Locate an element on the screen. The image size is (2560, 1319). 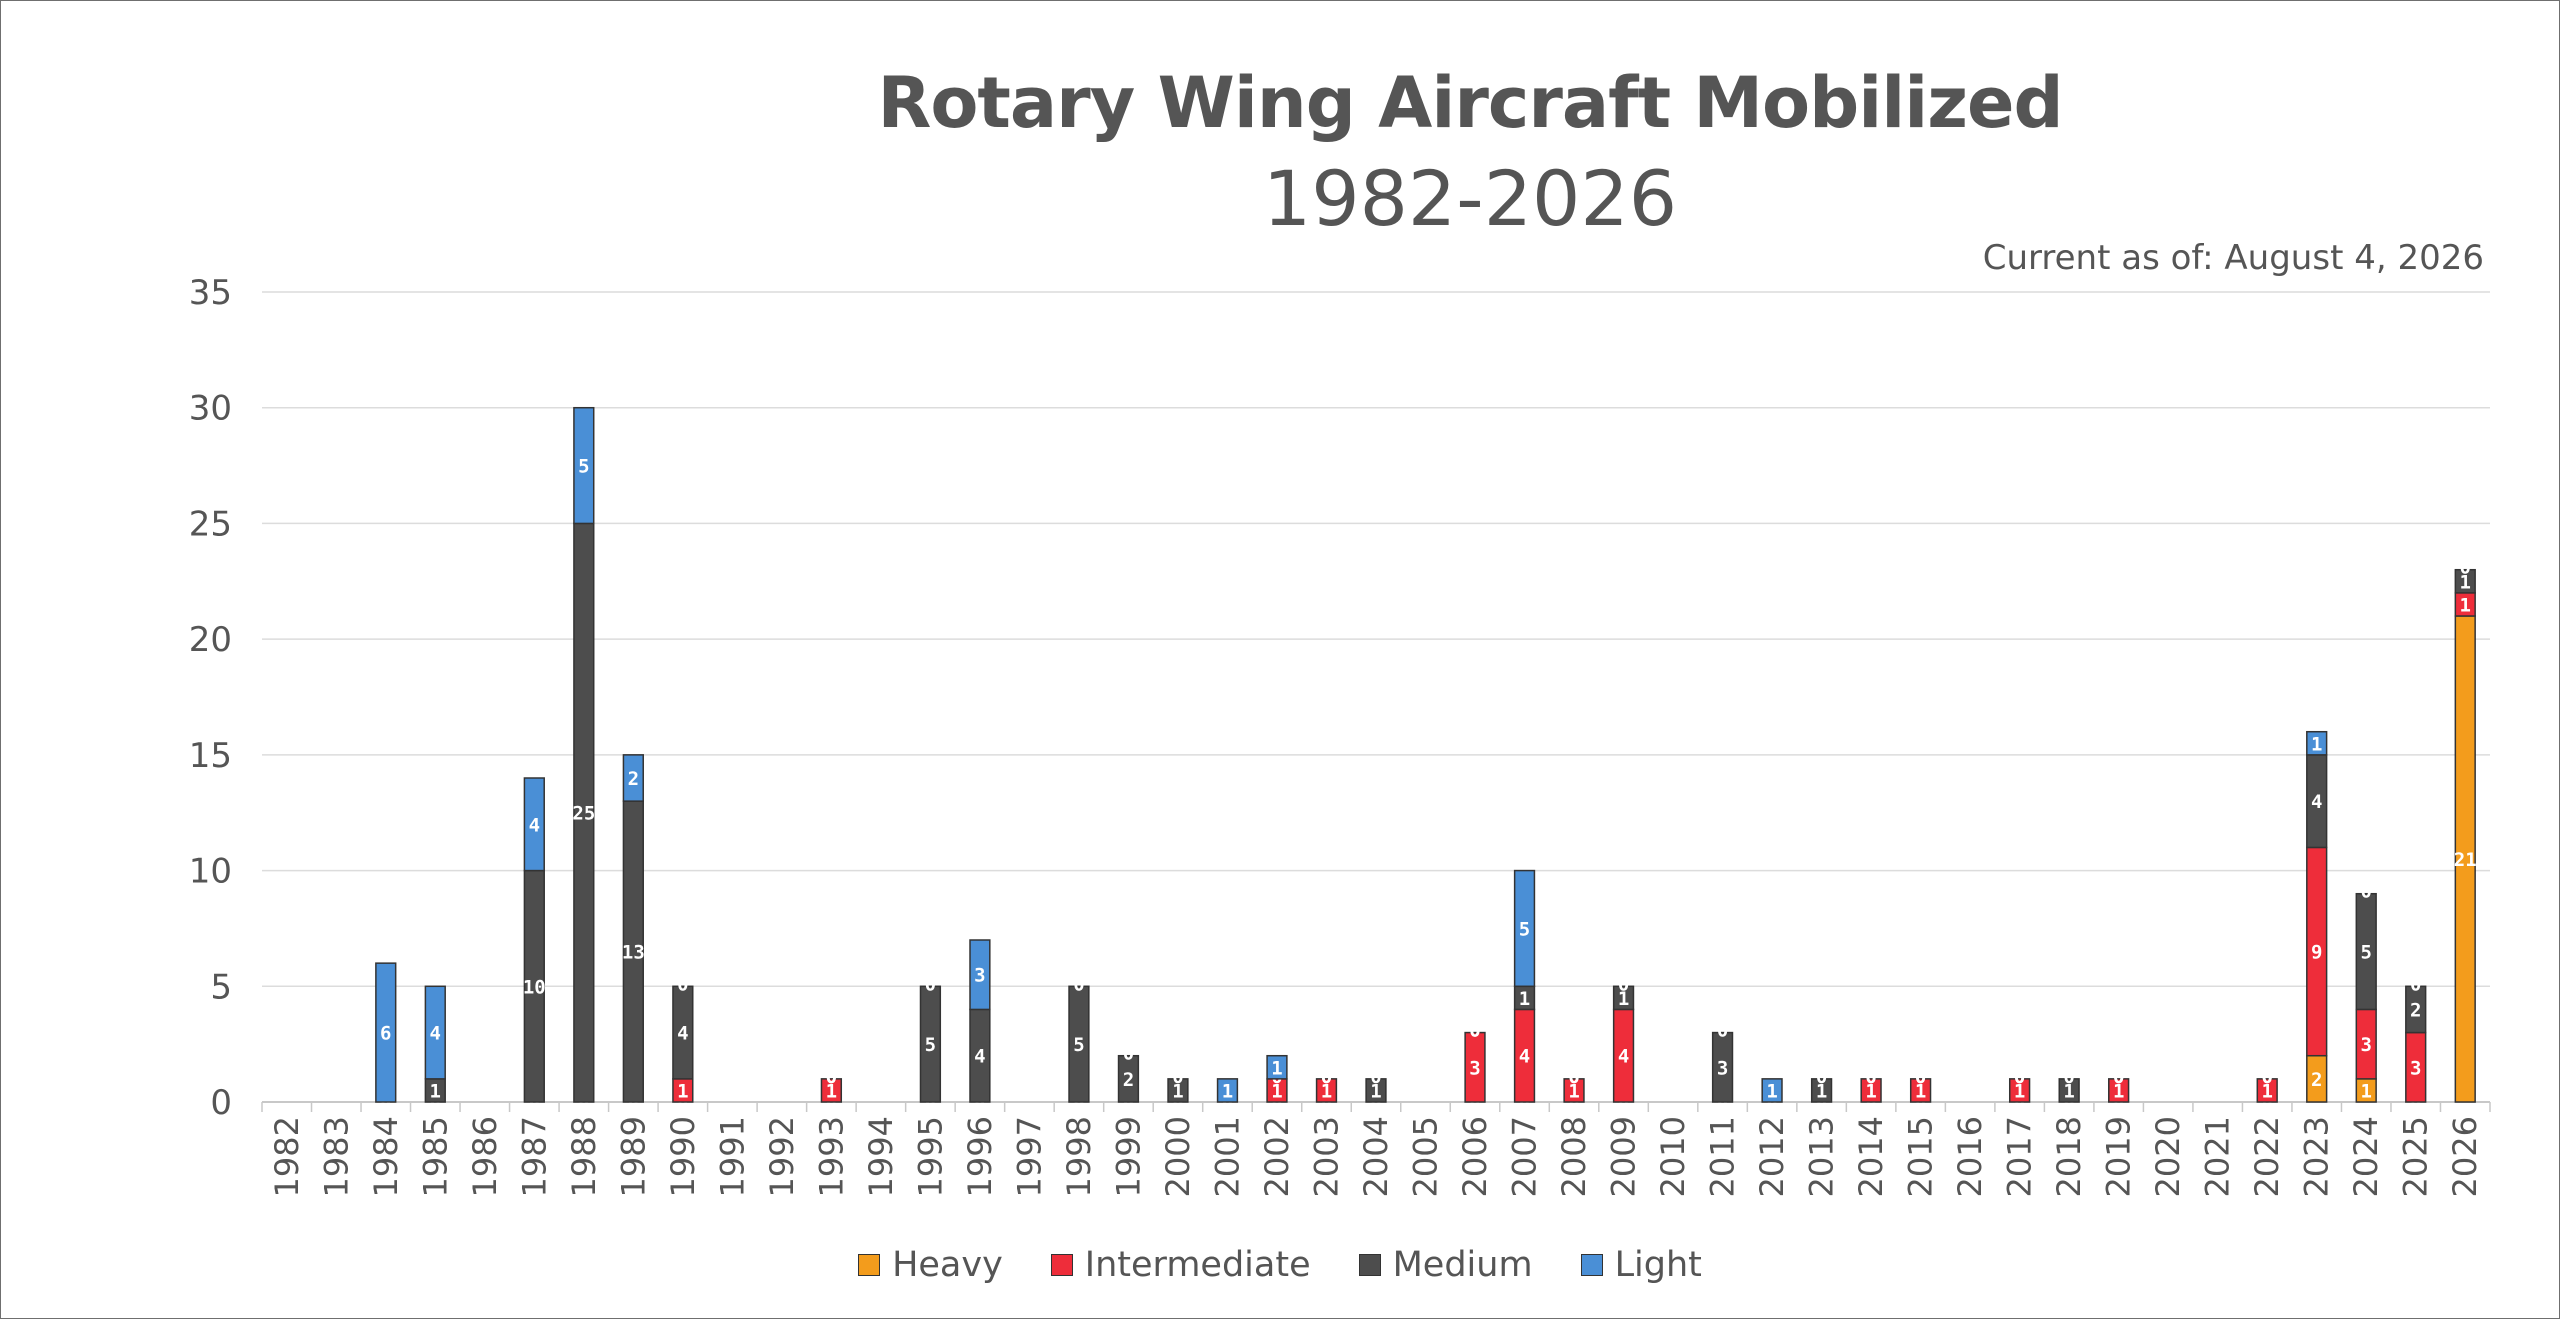
legend-label-light: Light is located at coordinates (1658, 1265).